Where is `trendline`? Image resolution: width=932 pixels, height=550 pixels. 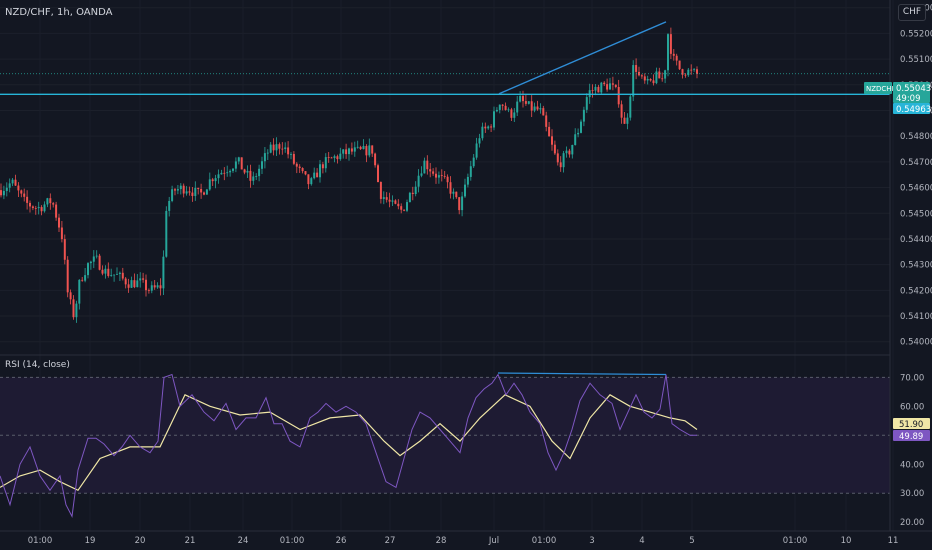
trendline is located at coordinates (582, 58).